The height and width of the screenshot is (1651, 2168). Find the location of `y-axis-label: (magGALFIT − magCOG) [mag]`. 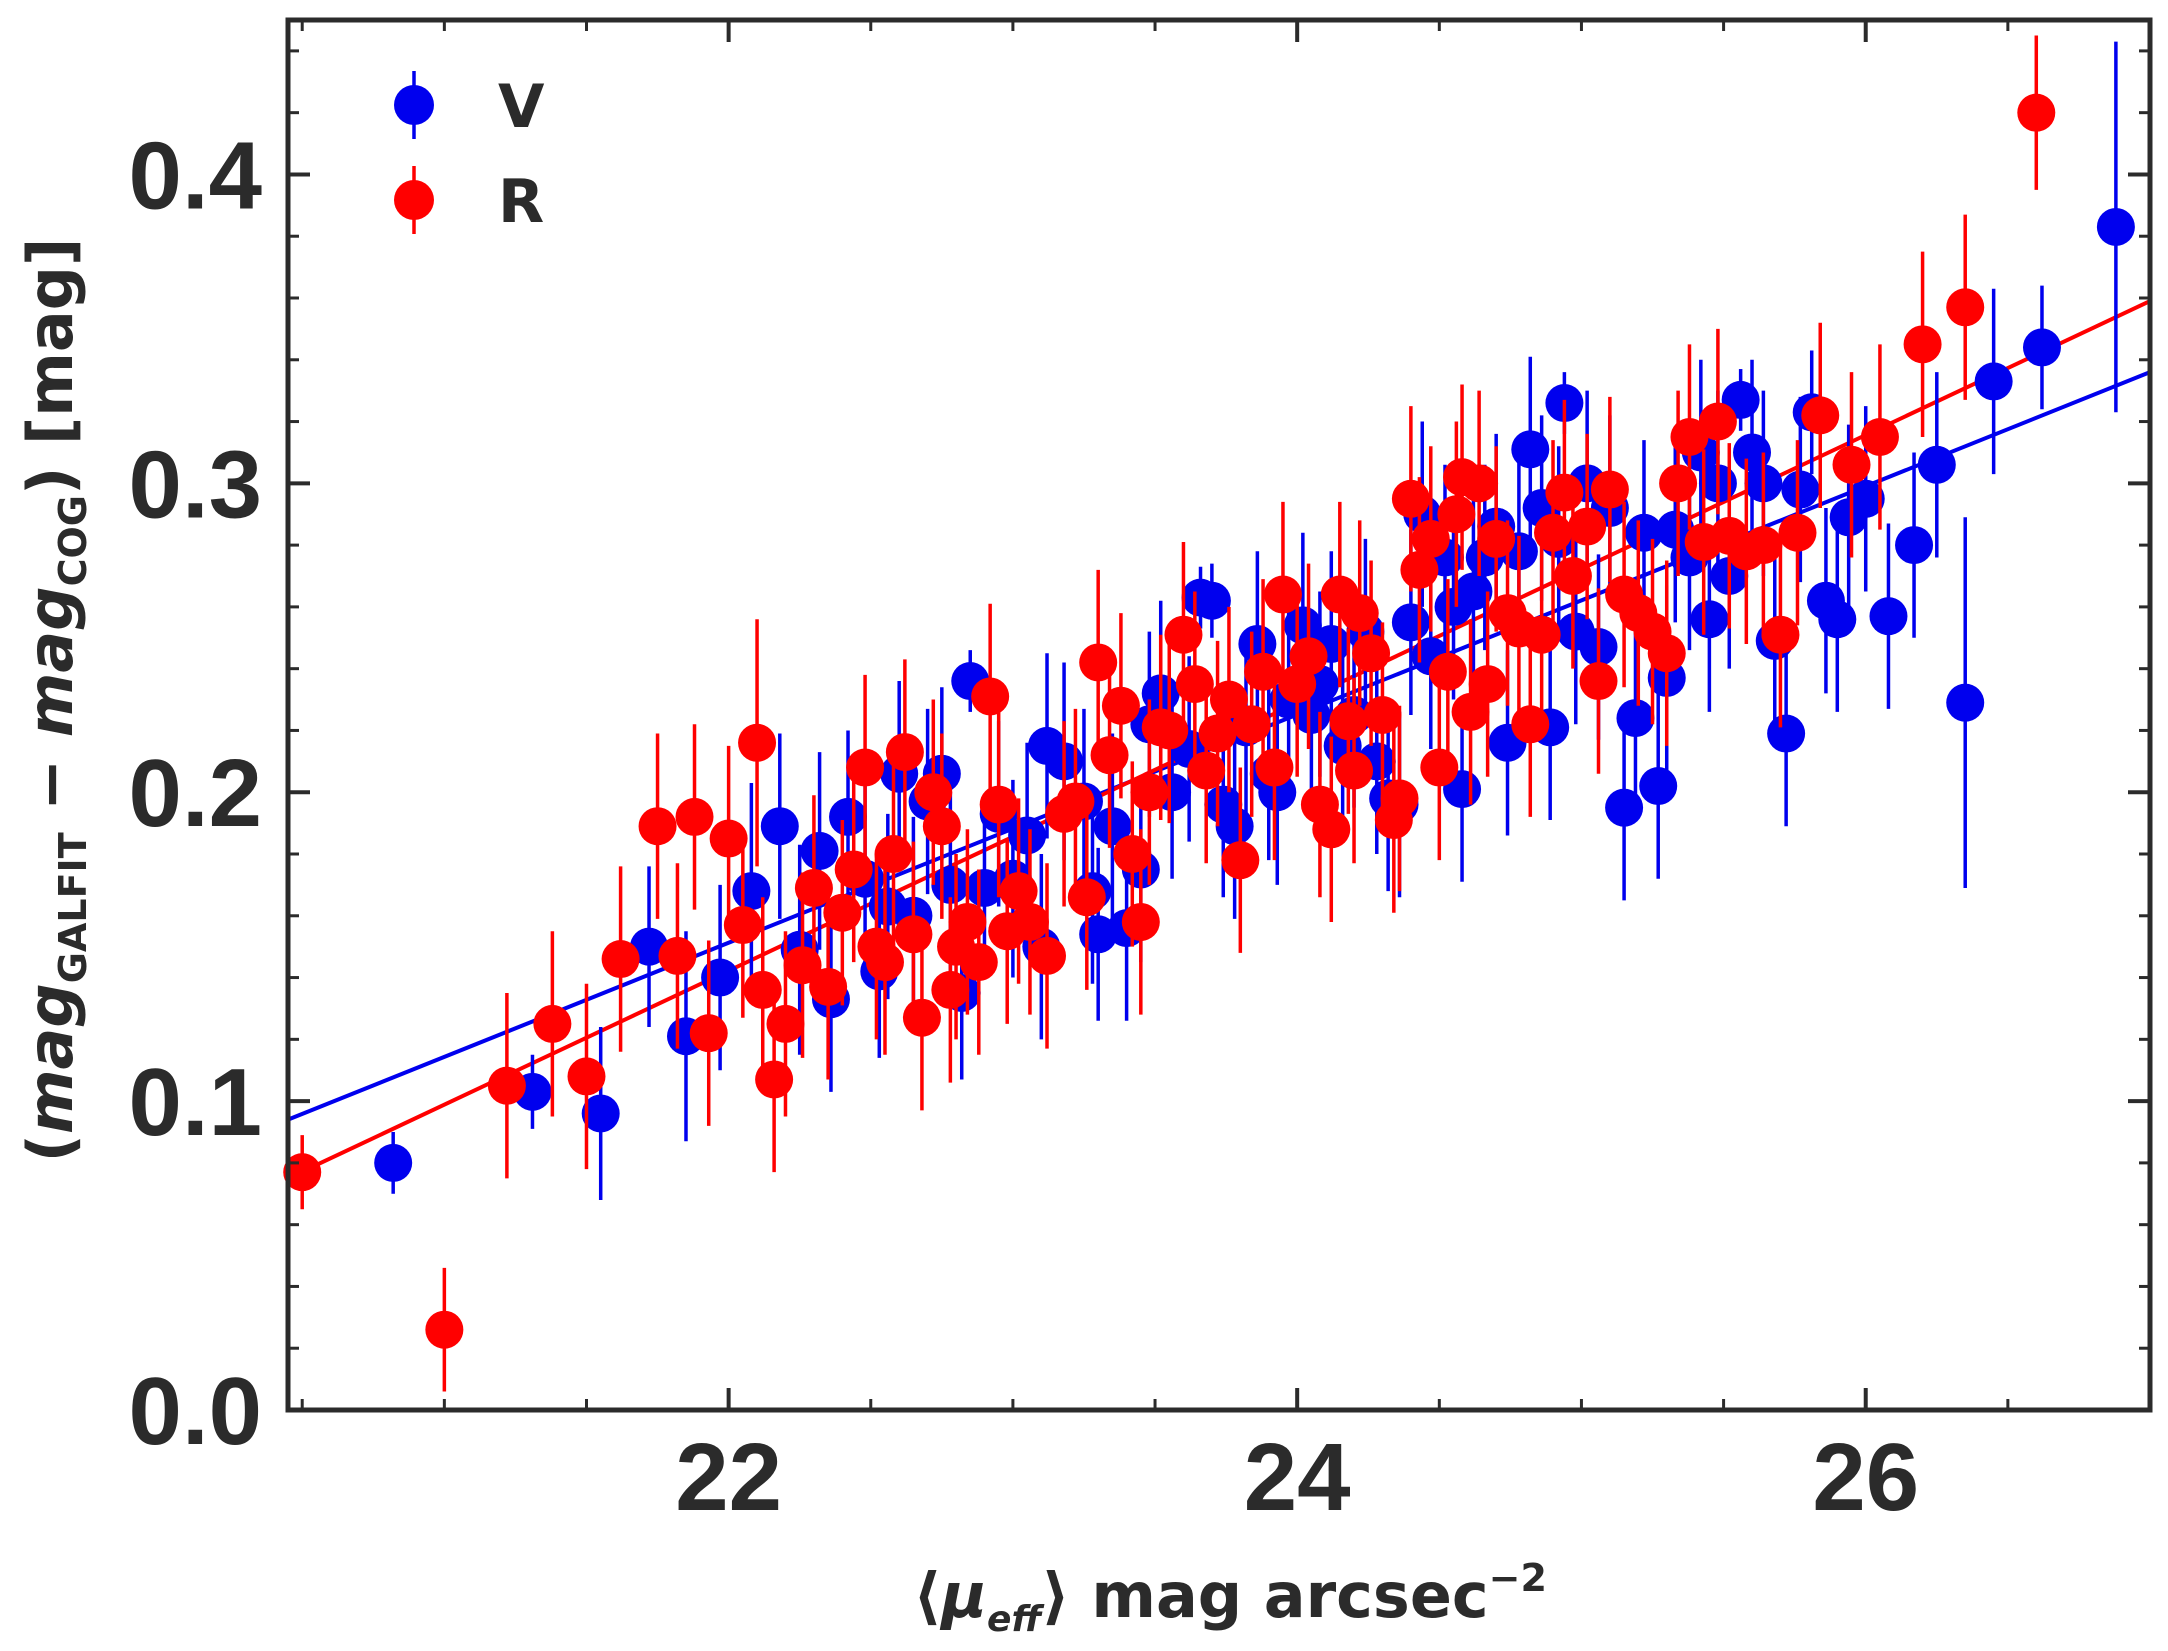

y-axis-label: (magGALFIT − magCOG) [mag] is located at coordinates (54, 700).